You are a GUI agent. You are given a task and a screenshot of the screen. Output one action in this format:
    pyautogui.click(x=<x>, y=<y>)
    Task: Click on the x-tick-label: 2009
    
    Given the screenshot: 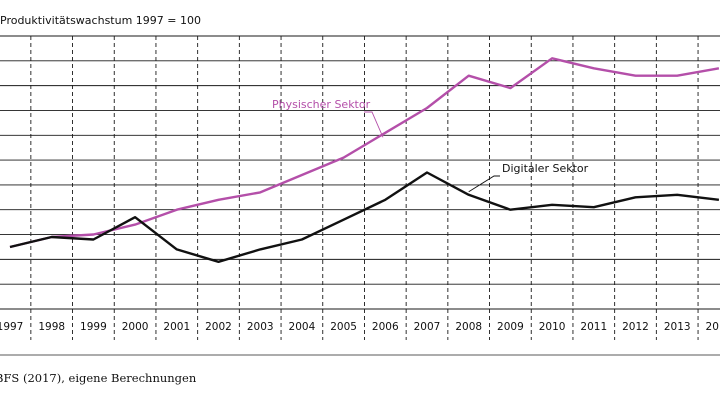 What is the action you would take?
    pyautogui.click(x=510, y=327)
    